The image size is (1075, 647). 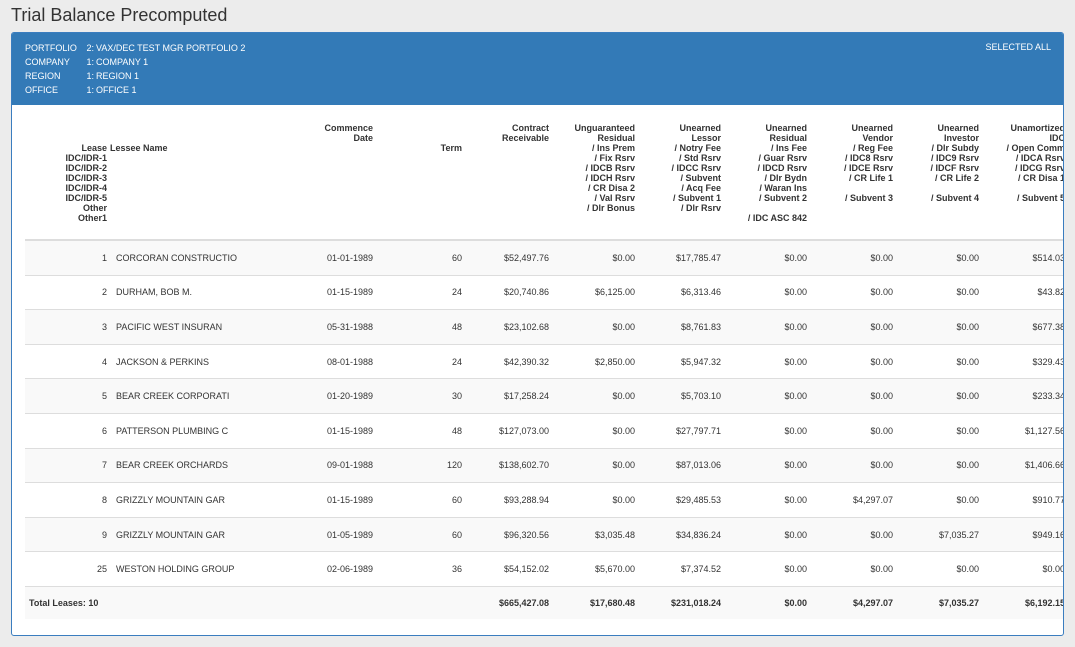 What do you see at coordinates (420, 430) in the screenshot?
I see `cell-term: 48` at bounding box center [420, 430].